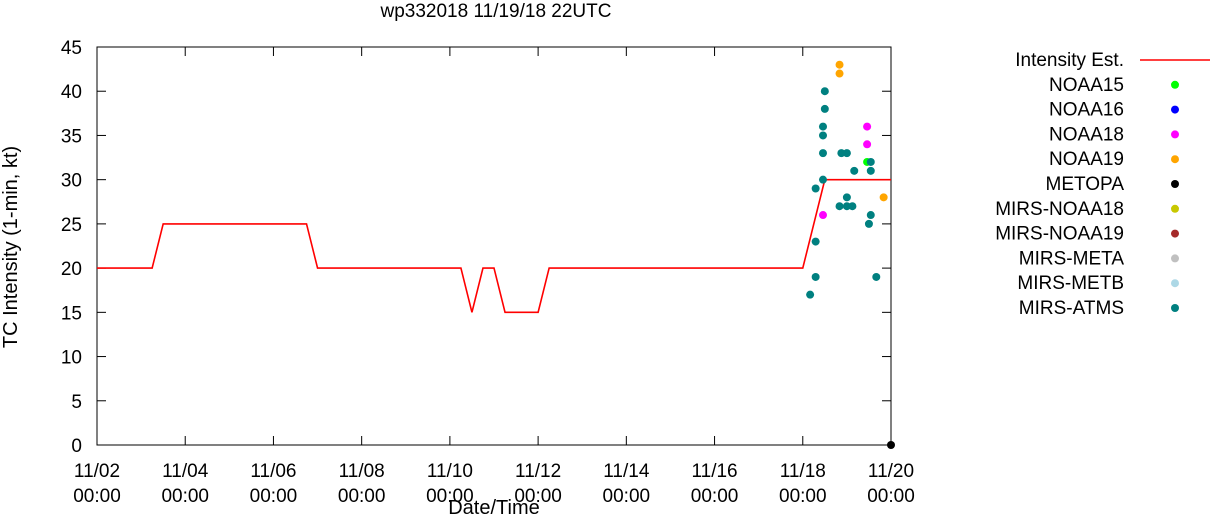 The height and width of the screenshot is (517, 1211). I want to click on x-tick-label-date: 11/04, so click(185, 471).